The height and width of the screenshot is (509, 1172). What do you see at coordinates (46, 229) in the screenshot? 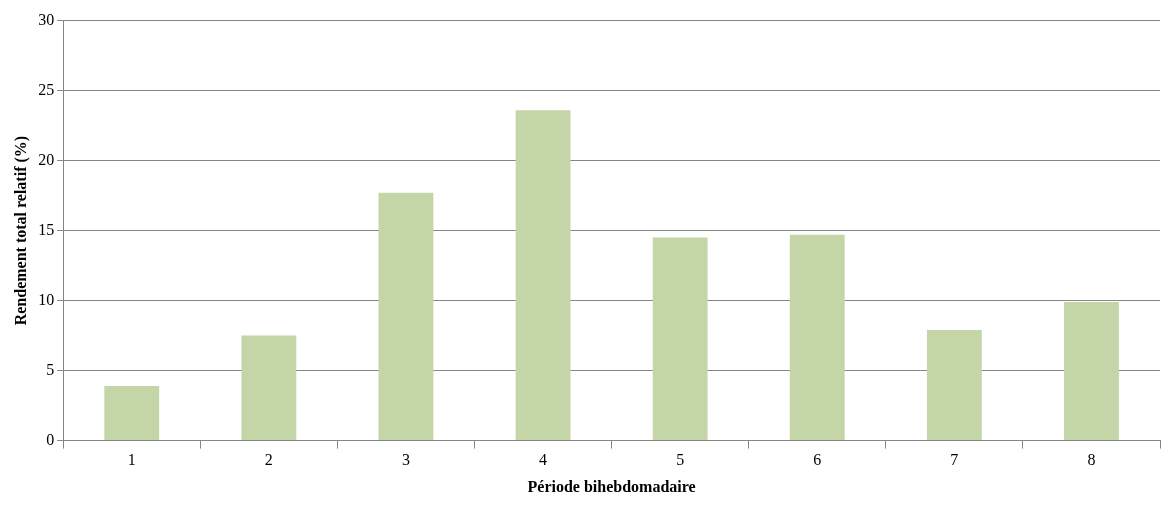
I see `y-tick-label: 15` at bounding box center [46, 229].